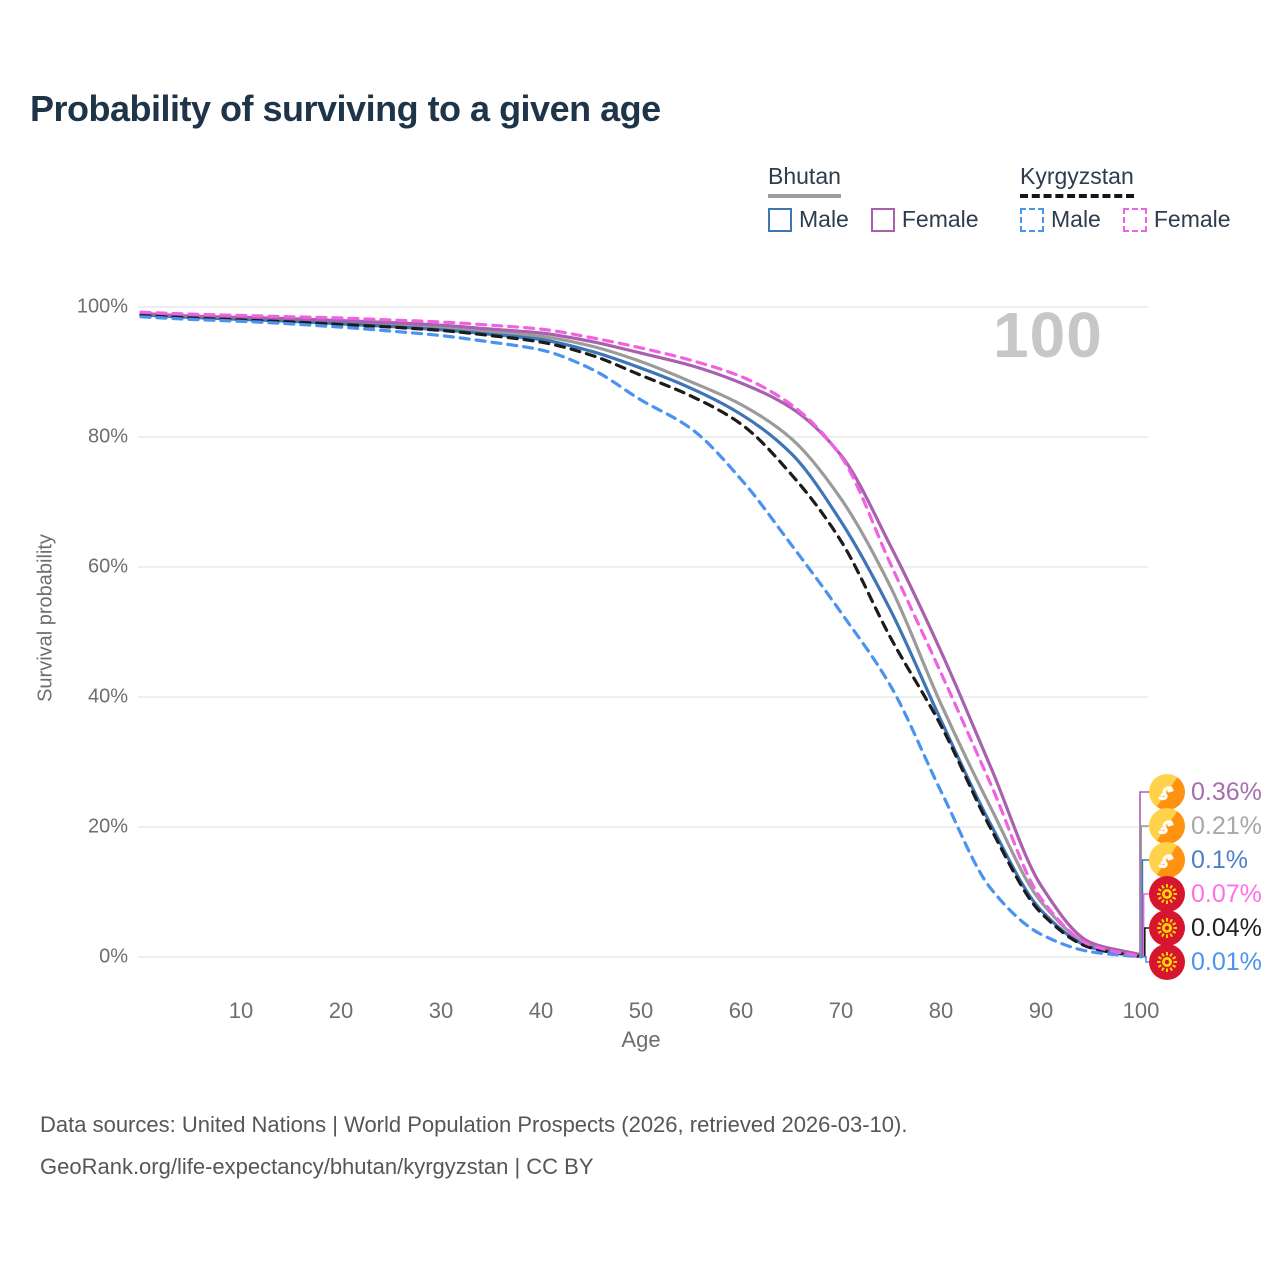 The height and width of the screenshot is (1280, 1280). I want to click on end-label-value: 0.36%, so click(1226, 791).